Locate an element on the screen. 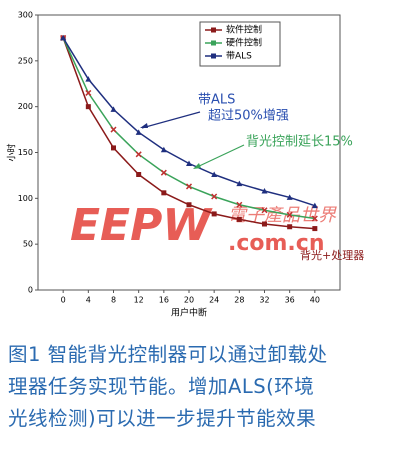 The width and height of the screenshot is (406, 459). x-tick-label: 36 is located at coordinates (290, 300).